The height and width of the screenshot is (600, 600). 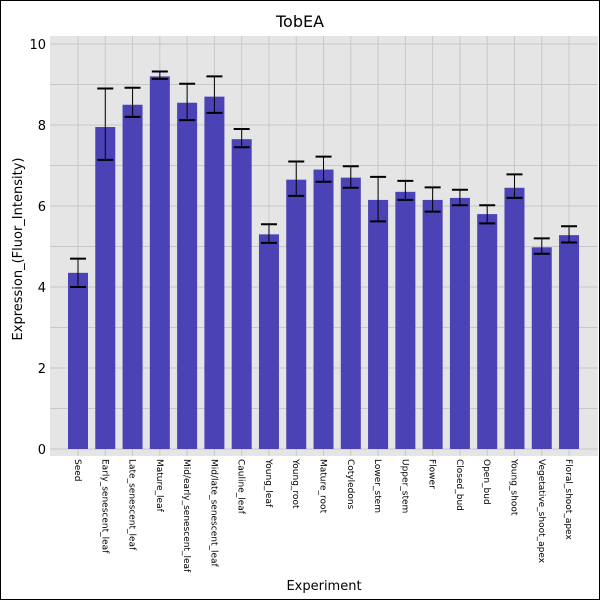 What do you see at coordinates (377, 486) in the screenshot?
I see `x-tick-label: Lower_stem` at bounding box center [377, 486].